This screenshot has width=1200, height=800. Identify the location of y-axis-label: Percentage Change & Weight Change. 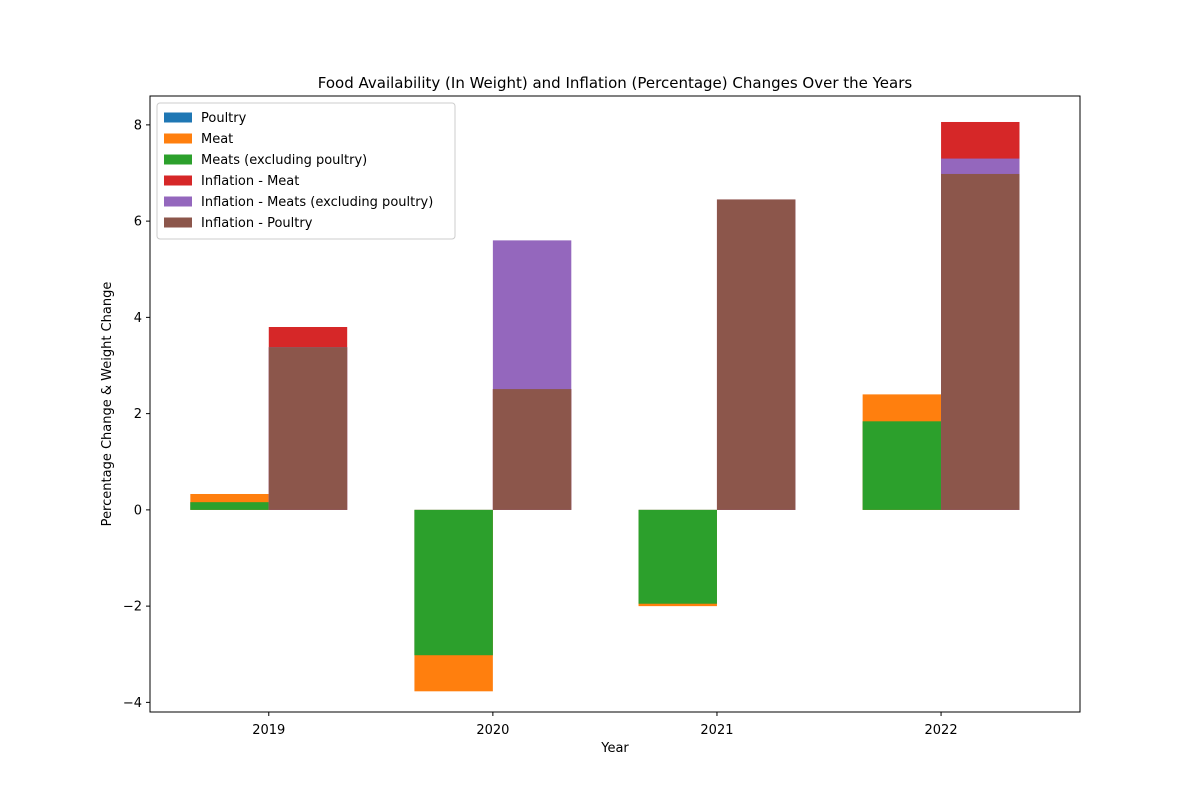
(107, 404).